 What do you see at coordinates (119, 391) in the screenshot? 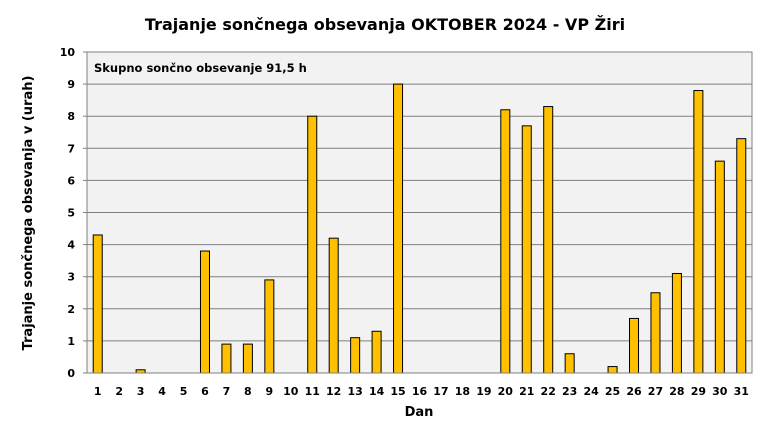
I see `x-tick-label-2: 2` at bounding box center [119, 391].